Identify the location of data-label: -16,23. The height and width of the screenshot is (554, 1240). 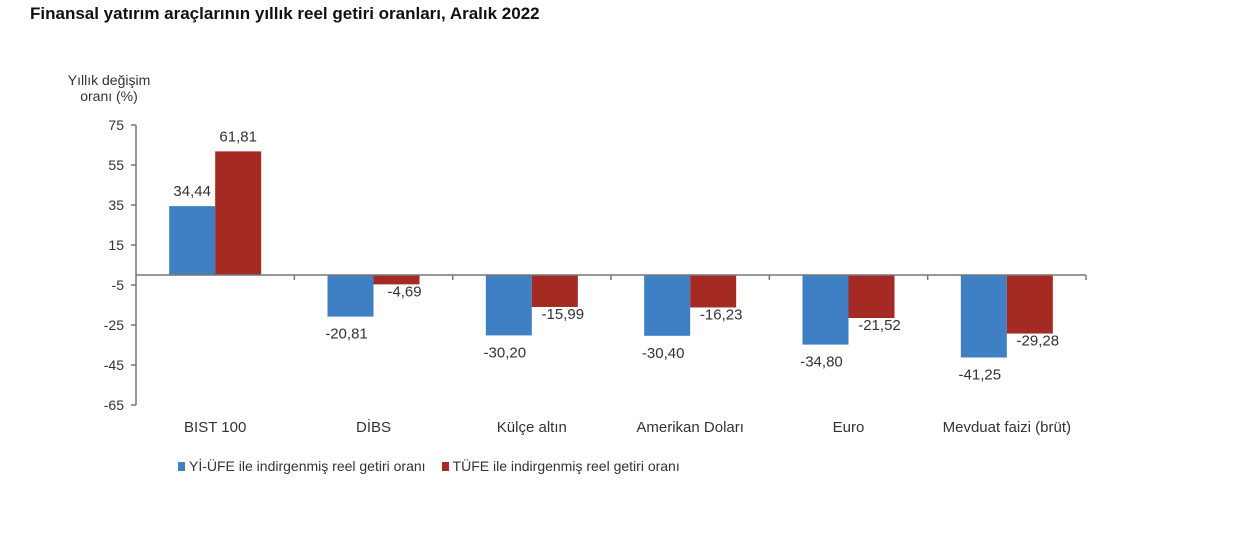
(721, 314).